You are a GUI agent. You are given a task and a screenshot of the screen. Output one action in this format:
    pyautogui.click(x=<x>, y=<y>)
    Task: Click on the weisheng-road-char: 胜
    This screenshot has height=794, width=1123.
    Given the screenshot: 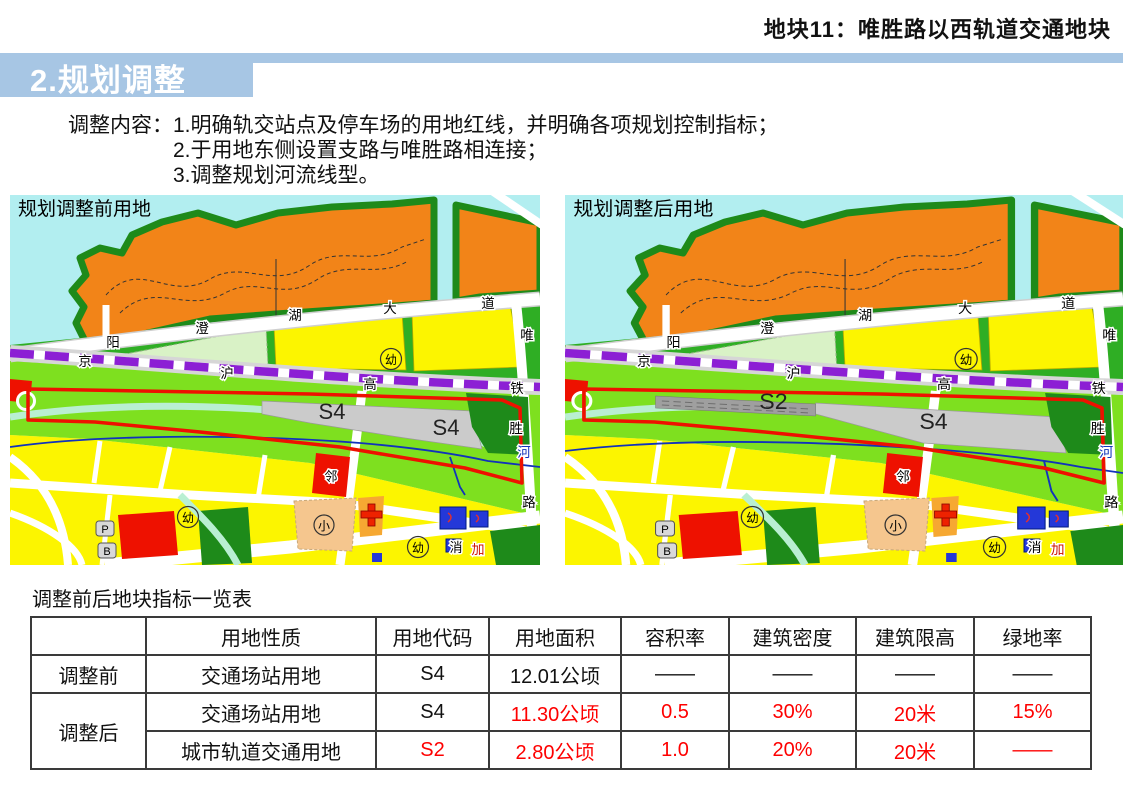 What is the action you would take?
    pyautogui.click(x=1098, y=428)
    